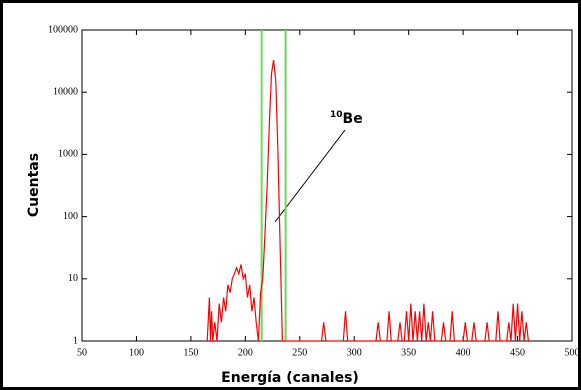  I want to click on annotation-pointer, so click(310, 176).